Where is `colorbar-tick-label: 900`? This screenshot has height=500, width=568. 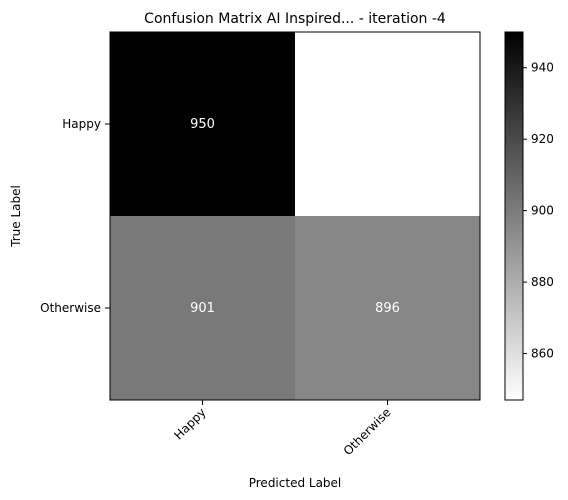 colorbar-tick-label: 900 is located at coordinates (542, 211).